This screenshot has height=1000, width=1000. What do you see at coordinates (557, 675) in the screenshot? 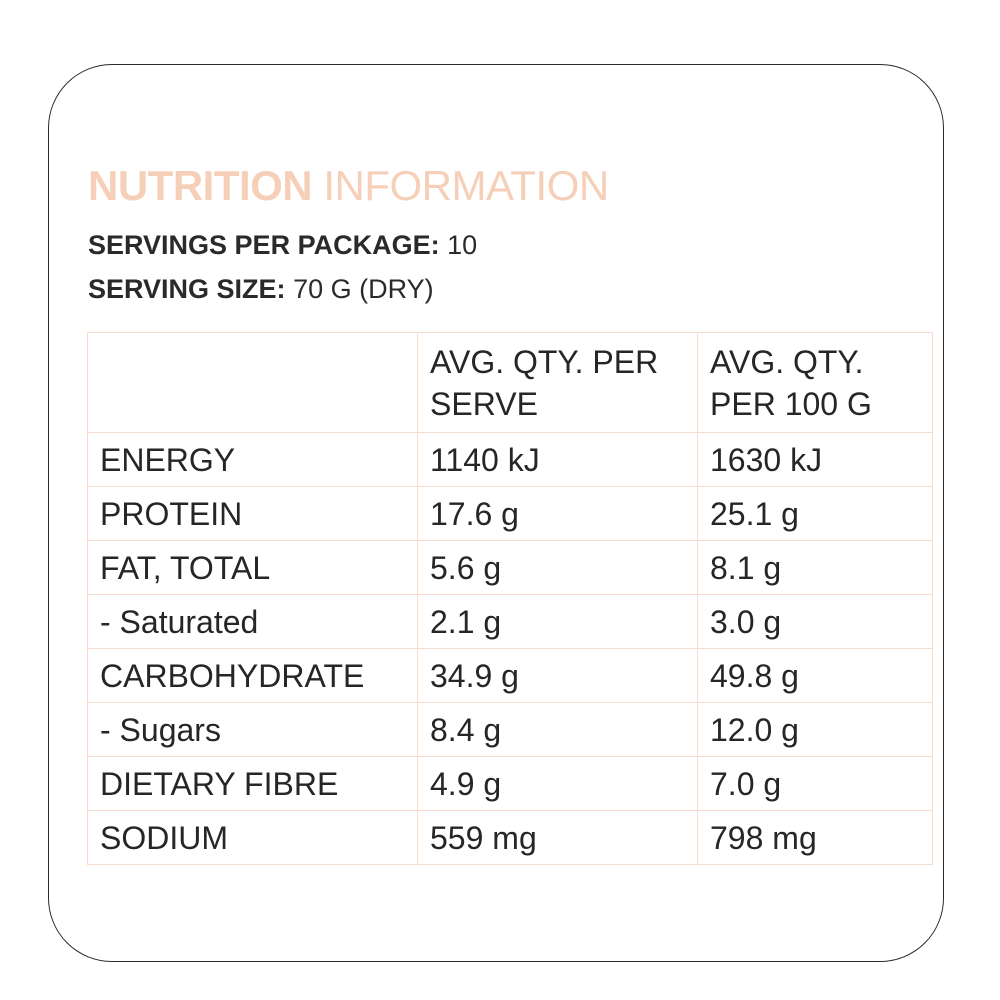
I see `per-serve-value: 34.9 g` at bounding box center [557, 675].